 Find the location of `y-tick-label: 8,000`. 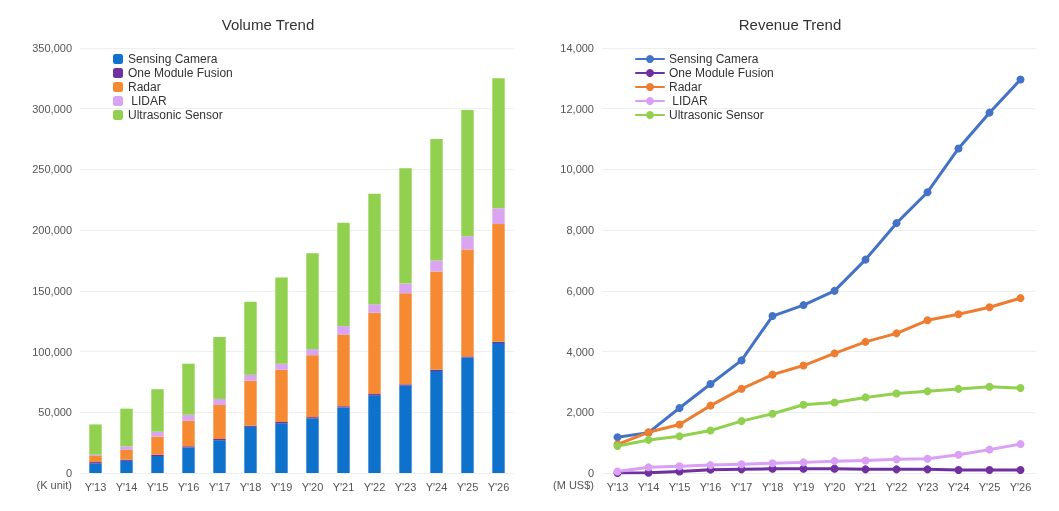

y-tick-label: 8,000 is located at coordinates (580, 230).